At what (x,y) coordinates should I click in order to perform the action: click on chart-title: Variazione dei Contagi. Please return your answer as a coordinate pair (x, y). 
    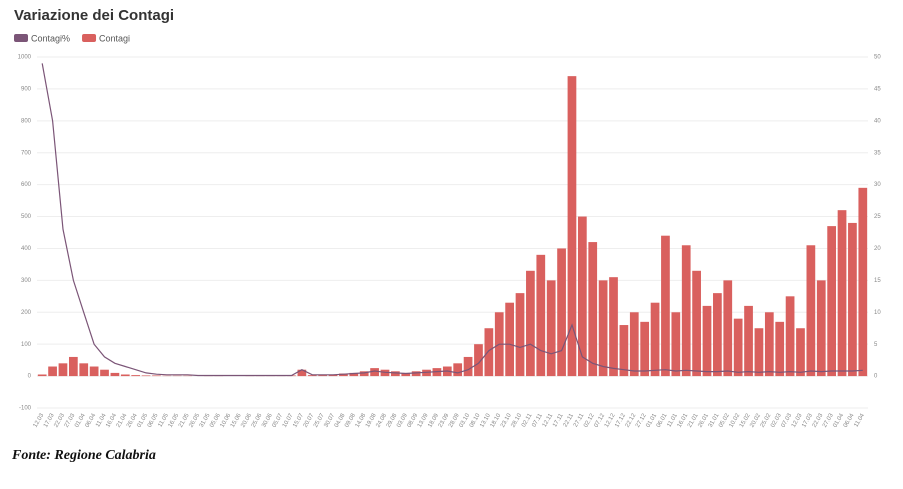
    Looking at the image, I should click on (94, 15).